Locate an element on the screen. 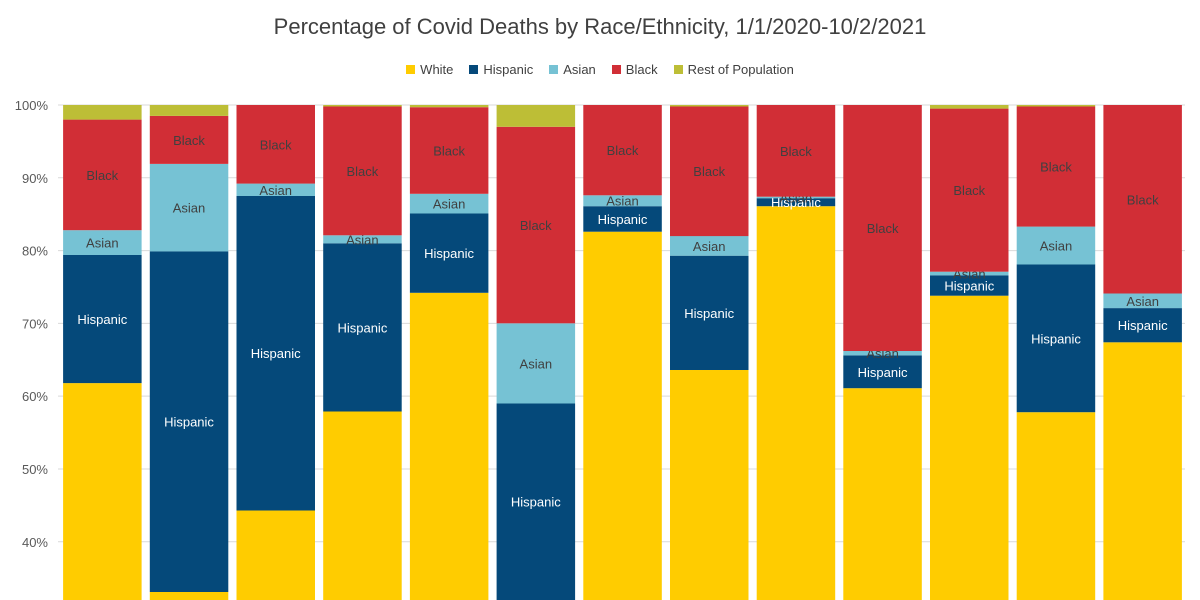  y-tick-label: 100% is located at coordinates (32, 105).